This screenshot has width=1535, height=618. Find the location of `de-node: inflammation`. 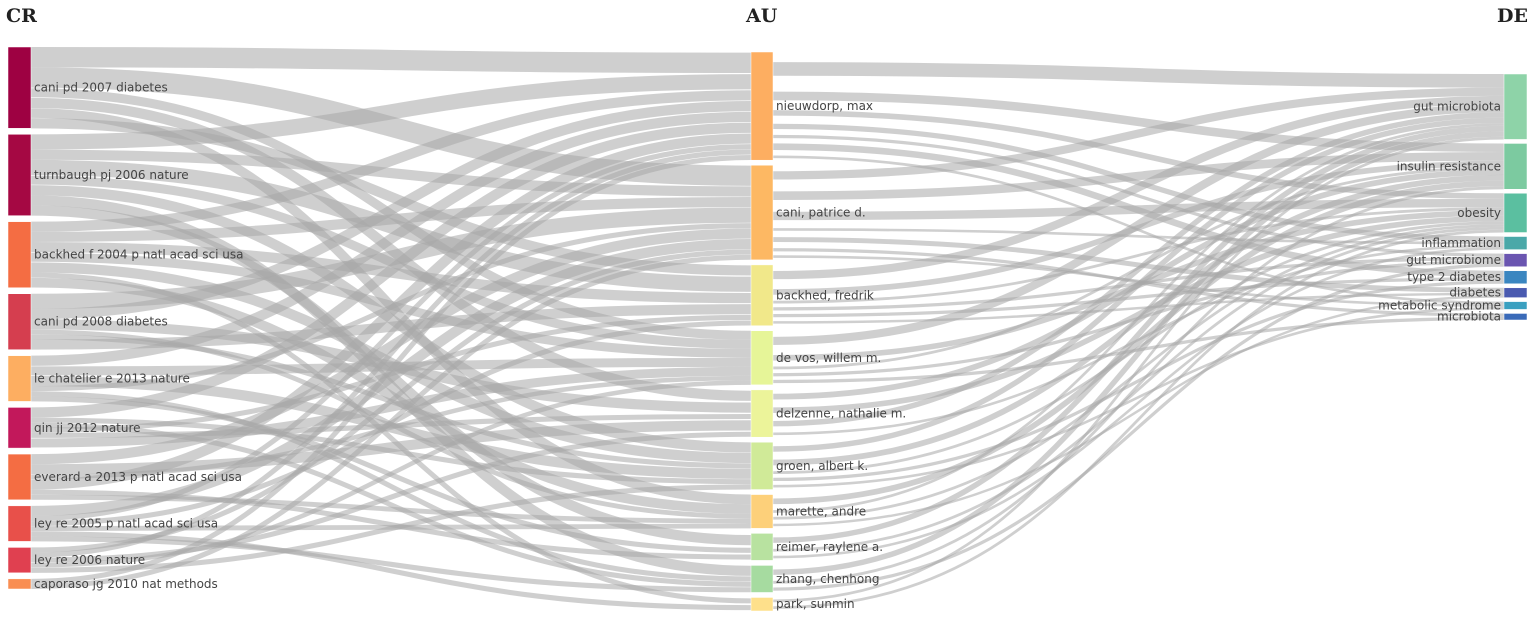

de-node: inflammation is located at coordinates (1474, 243).